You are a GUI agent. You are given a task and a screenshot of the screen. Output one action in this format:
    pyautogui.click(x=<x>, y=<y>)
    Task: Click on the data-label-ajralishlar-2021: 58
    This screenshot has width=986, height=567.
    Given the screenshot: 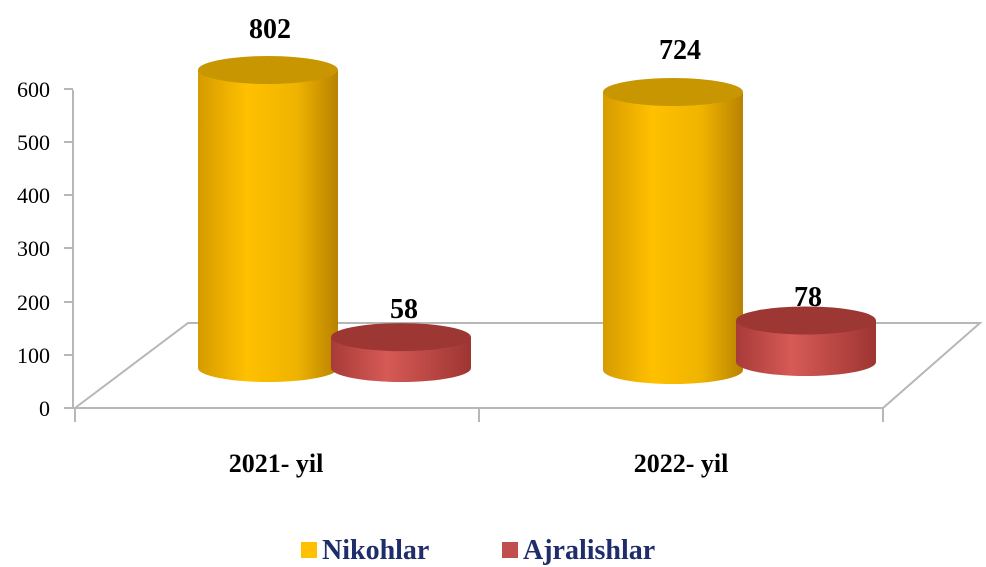 What is the action you would take?
    pyautogui.click(x=404, y=309)
    